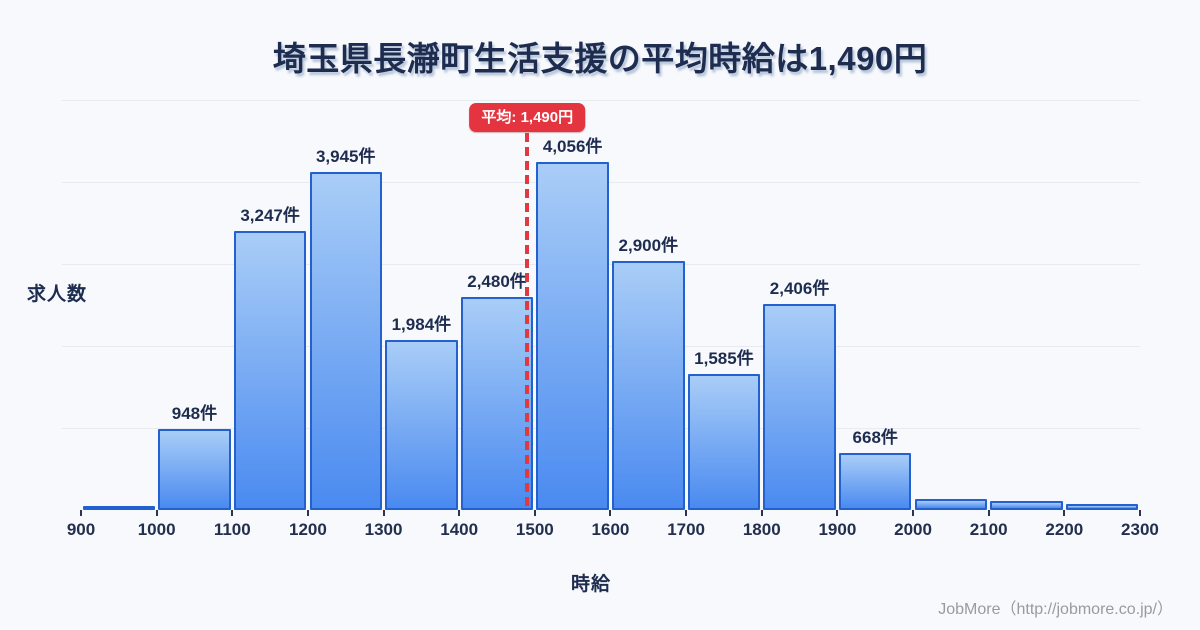 The width and height of the screenshot is (1200, 630). Describe the element at coordinates (913, 529) in the screenshot. I see `x-tick-label: 2000` at that location.